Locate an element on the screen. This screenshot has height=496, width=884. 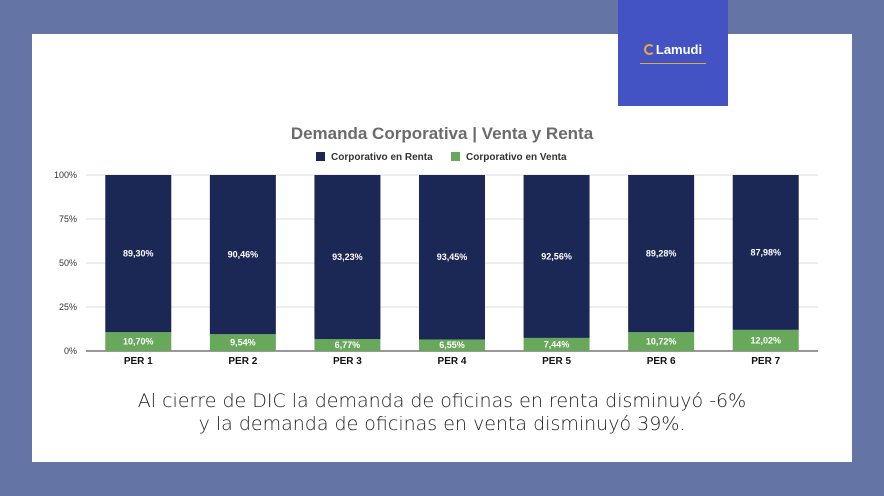
brand-logo: Lamudi is located at coordinates (673, 49).